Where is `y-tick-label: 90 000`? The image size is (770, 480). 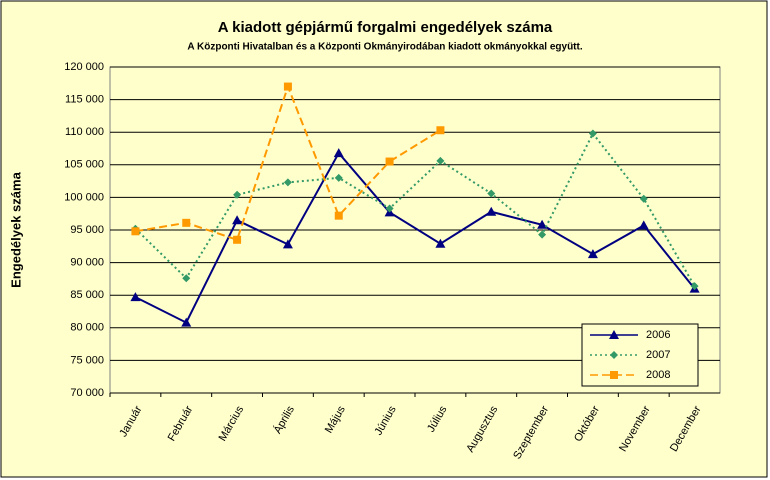 y-tick-label: 90 000 is located at coordinates (87, 263).